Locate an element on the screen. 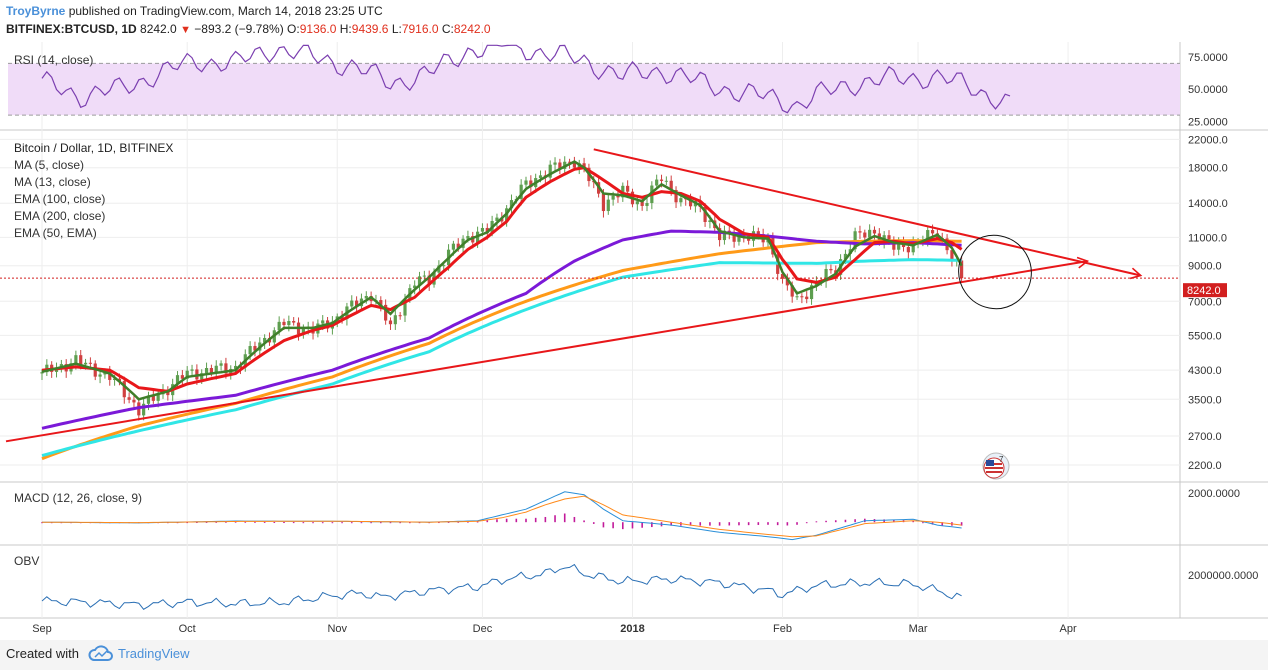  time-tick-label: Apr is located at coordinates (1068, 629).